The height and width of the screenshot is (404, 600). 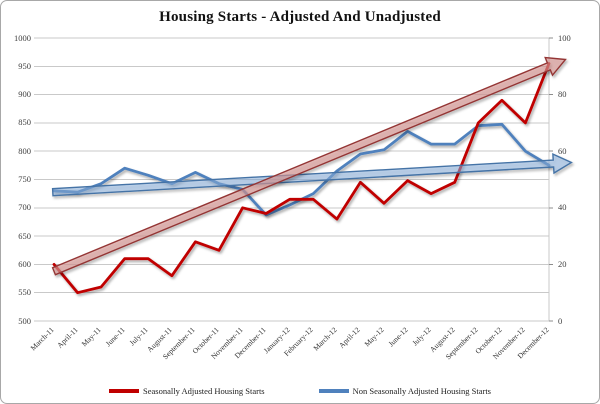 What do you see at coordinates (562, 94) in the screenshot?
I see `y-axis-right-label: 80` at bounding box center [562, 94].